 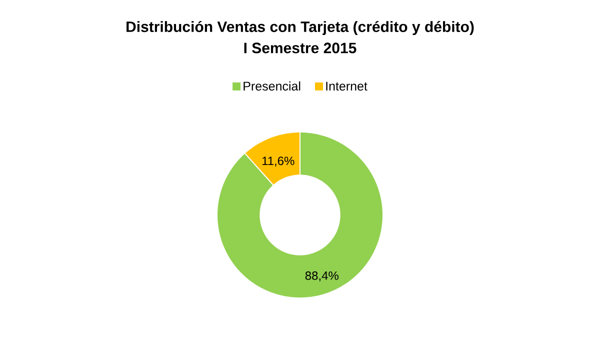 I want to click on data-label: 11,6%, so click(x=278, y=161).